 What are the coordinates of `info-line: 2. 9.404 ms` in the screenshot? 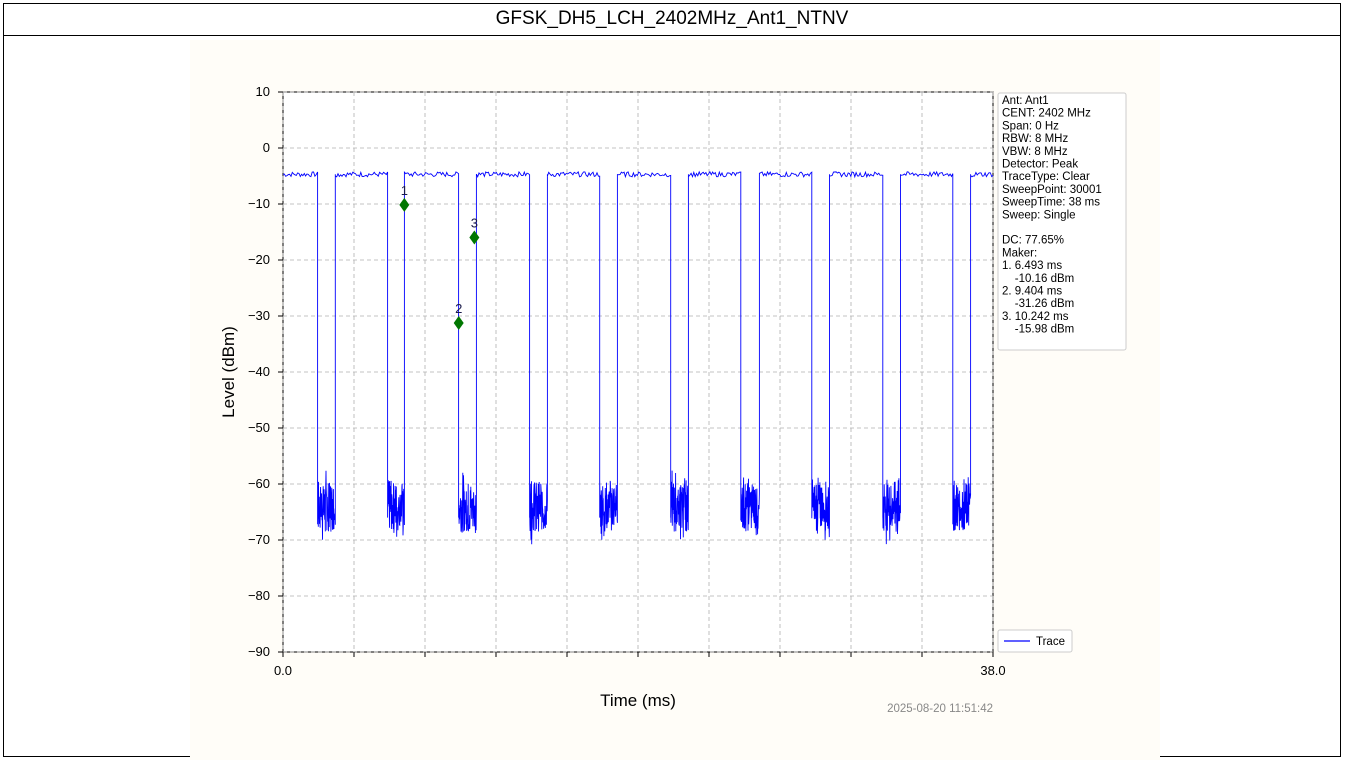 It's located at (1032, 292).